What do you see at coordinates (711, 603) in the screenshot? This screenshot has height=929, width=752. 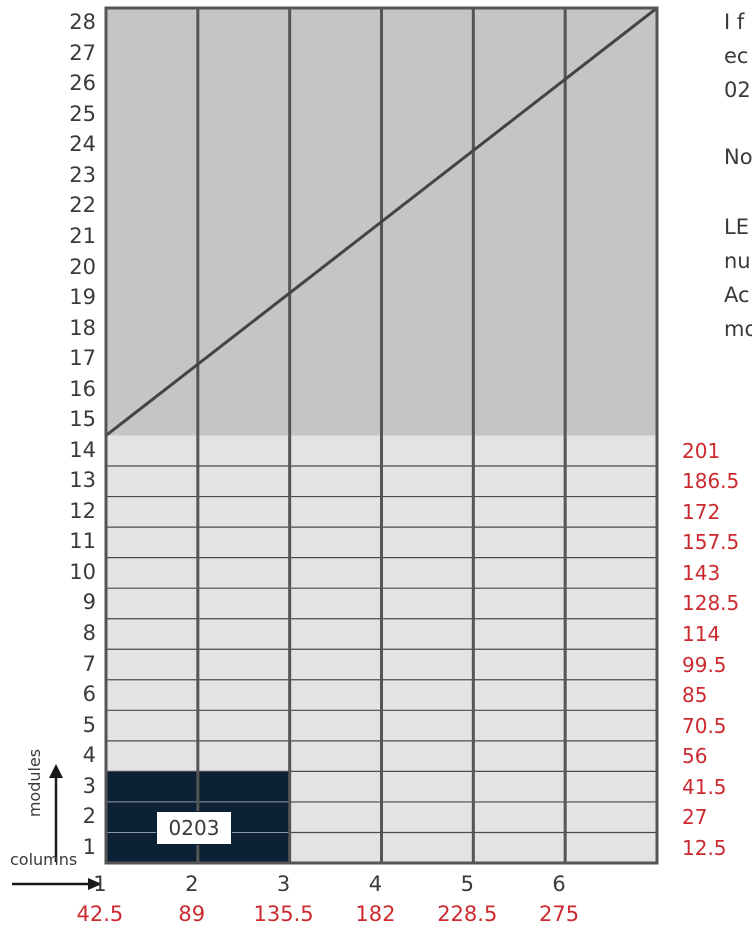 I see `row-mm-value: 128.5` at bounding box center [711, 603].